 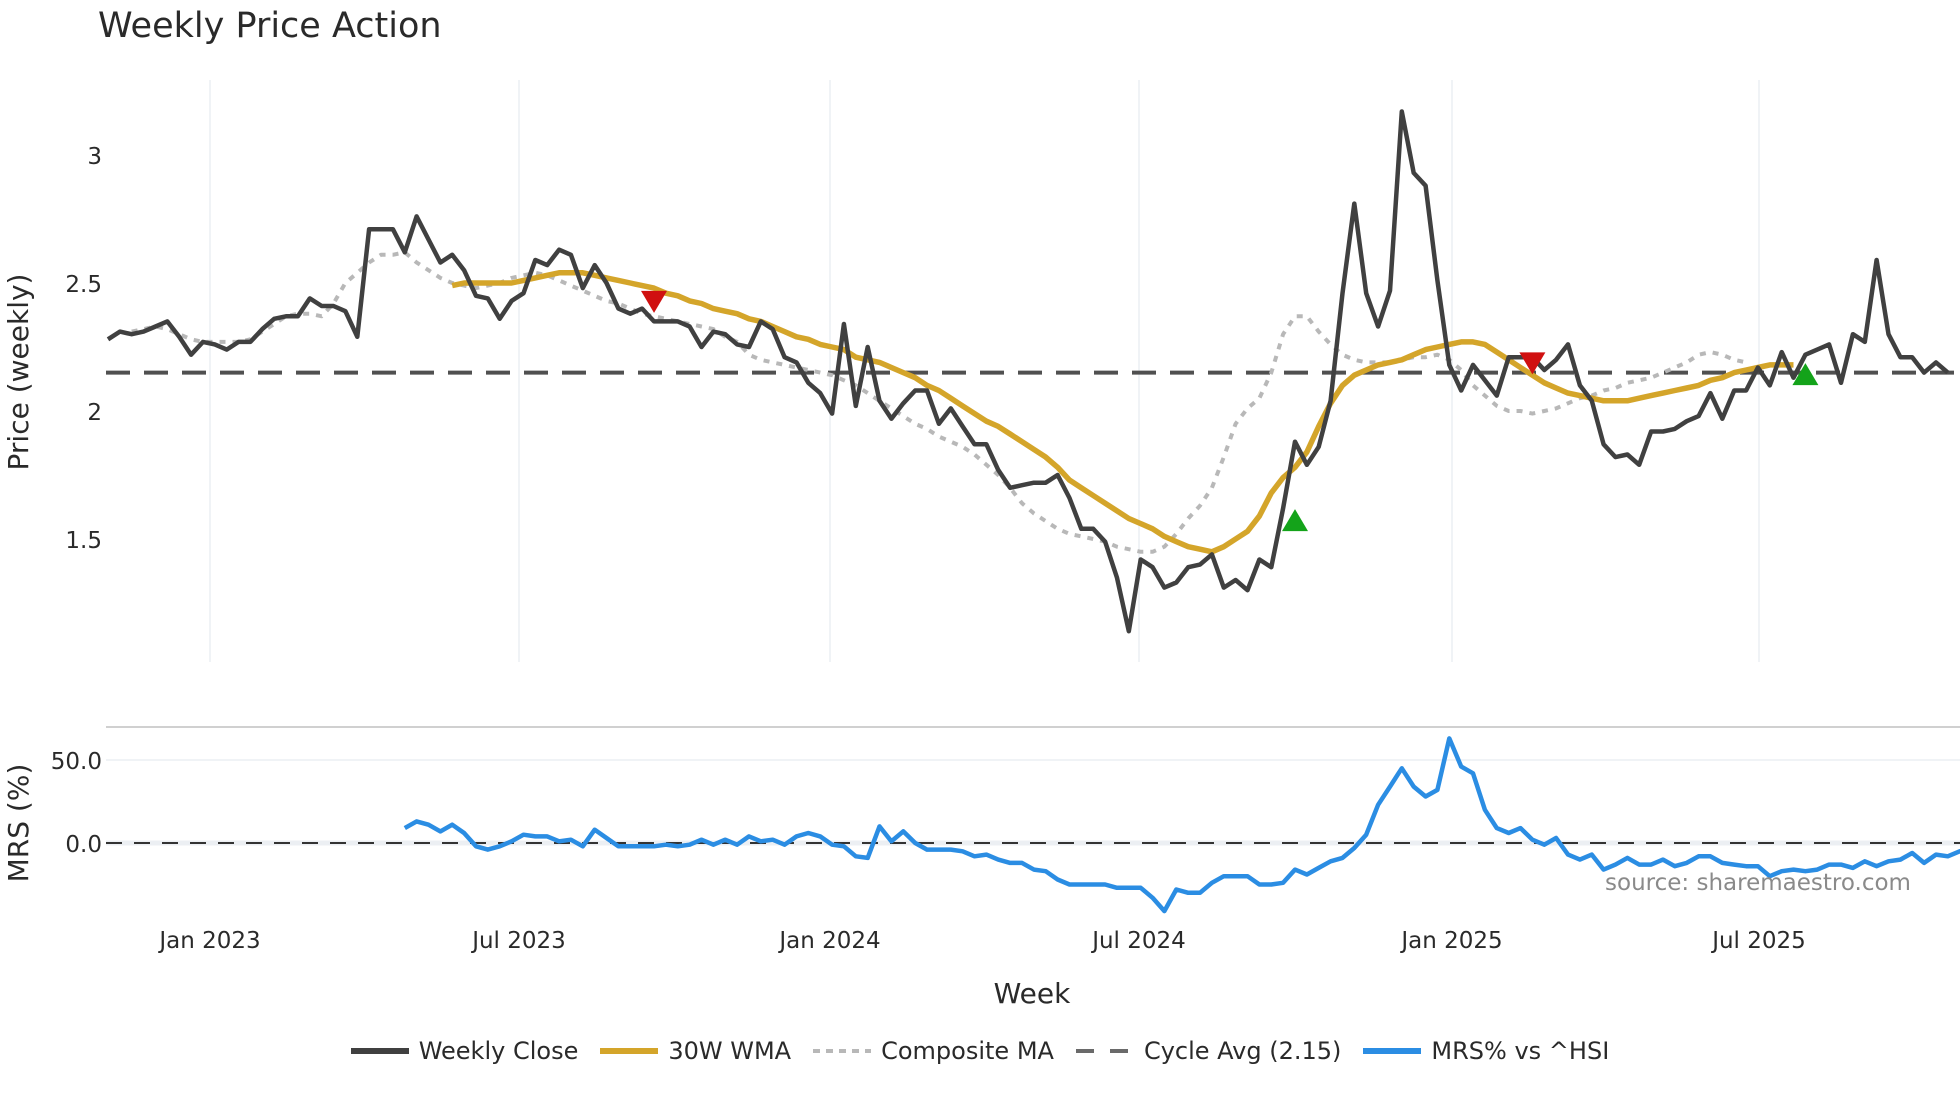 What do you see at coordinates (1450, 941) in the screenshot?
I see `x-tick-jan-2025: Jan 2025` at bounding box center [1450, 941].